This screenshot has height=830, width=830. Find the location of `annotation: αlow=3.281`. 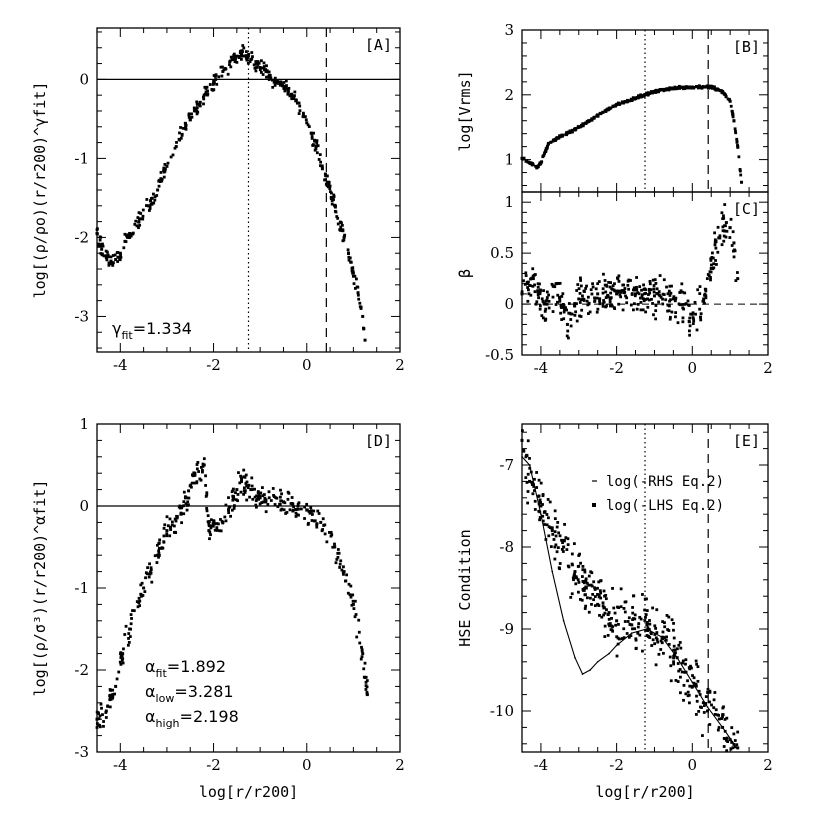

annotation: αlow=3.281 is located at coordinates (189, 693).